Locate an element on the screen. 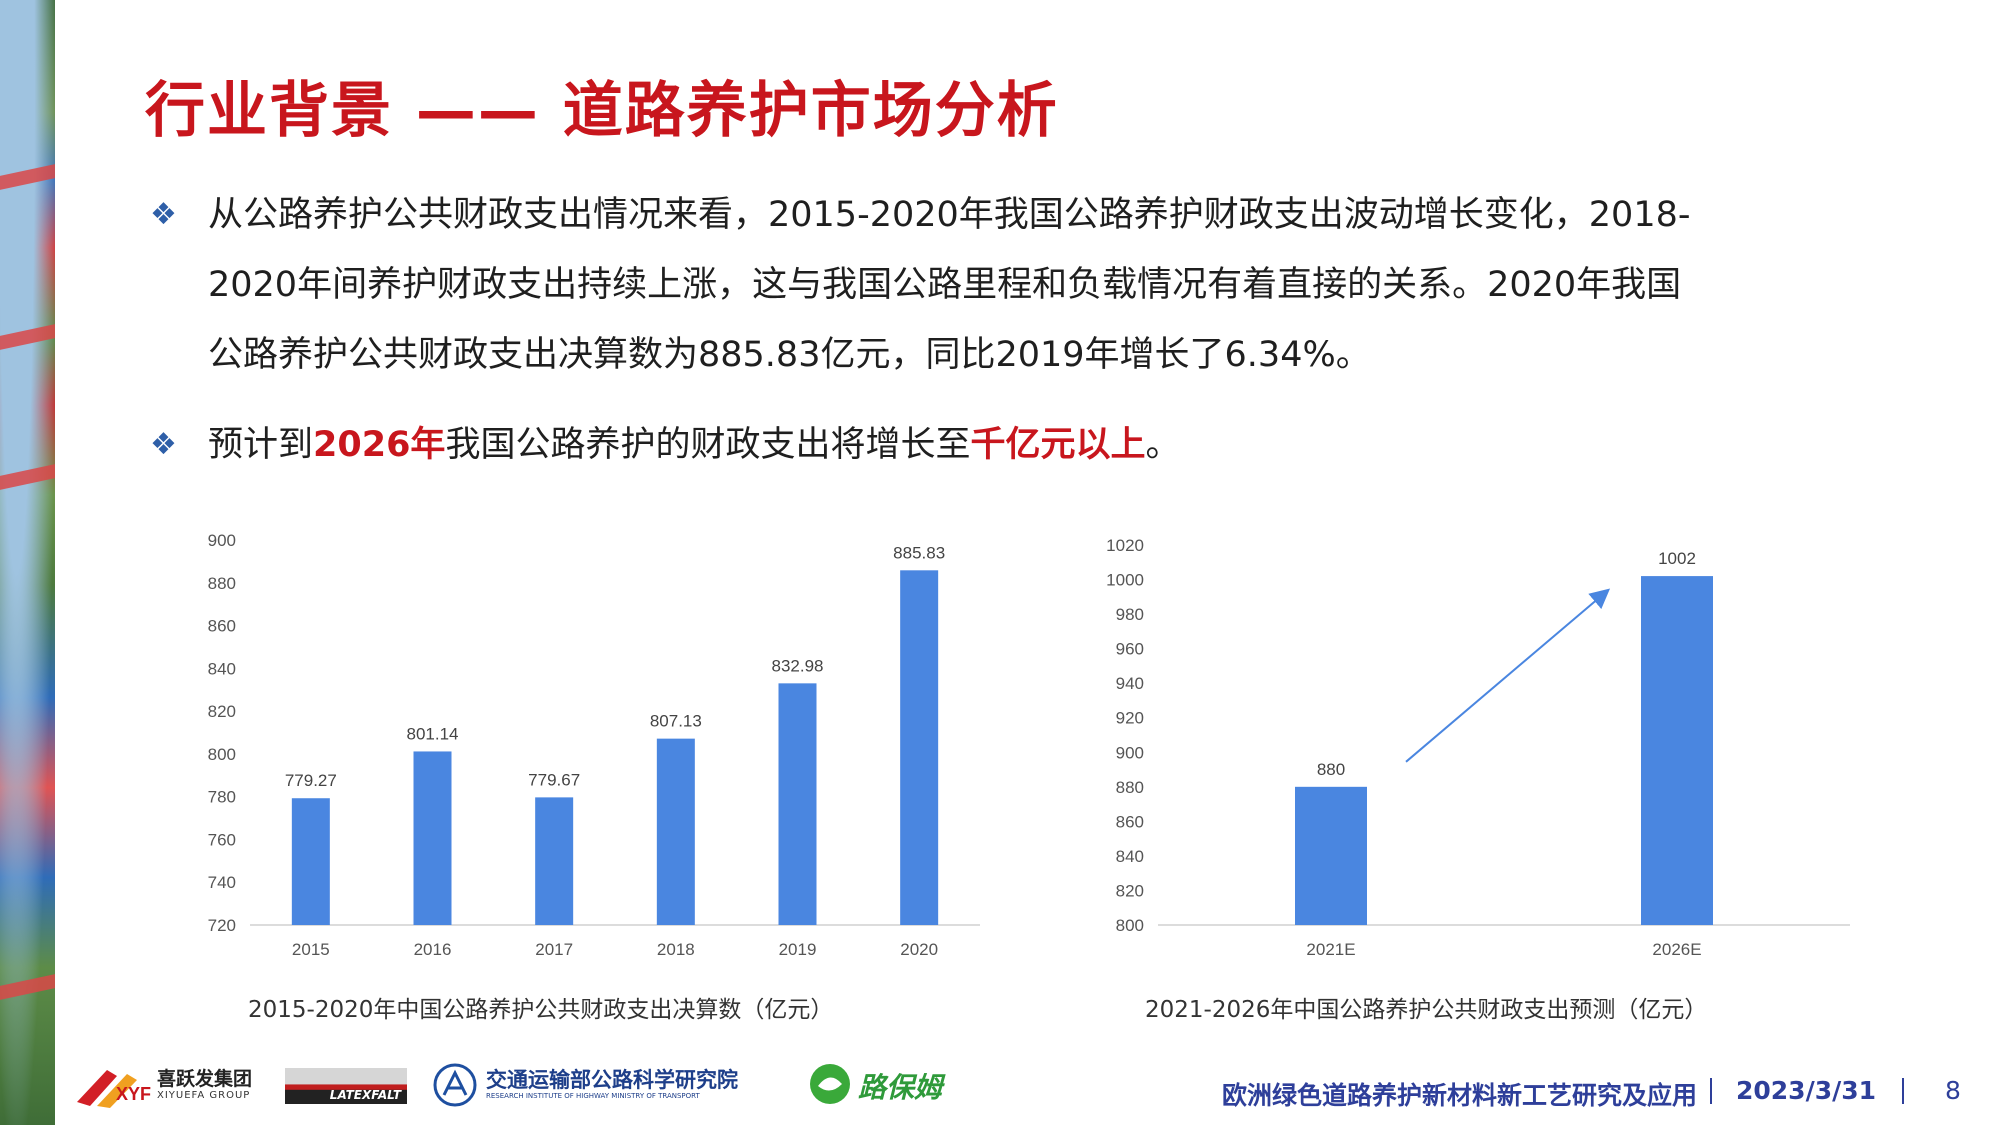  xiyuefa-logo: XYF 喜跃发集团 XIYUEFA GROUP is located at coordinates (172, 1086).